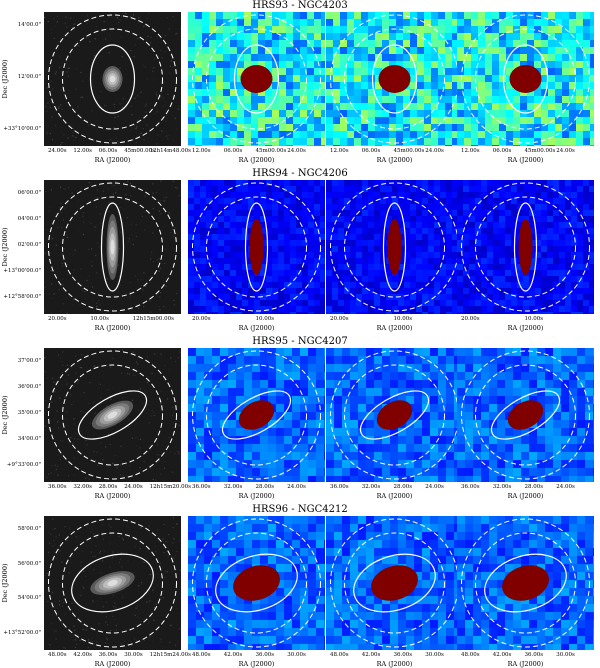 The height and width of the screenshot is (668, 600). I want to click on row-title: HRS95 - NGC4207, so click(300, 342).